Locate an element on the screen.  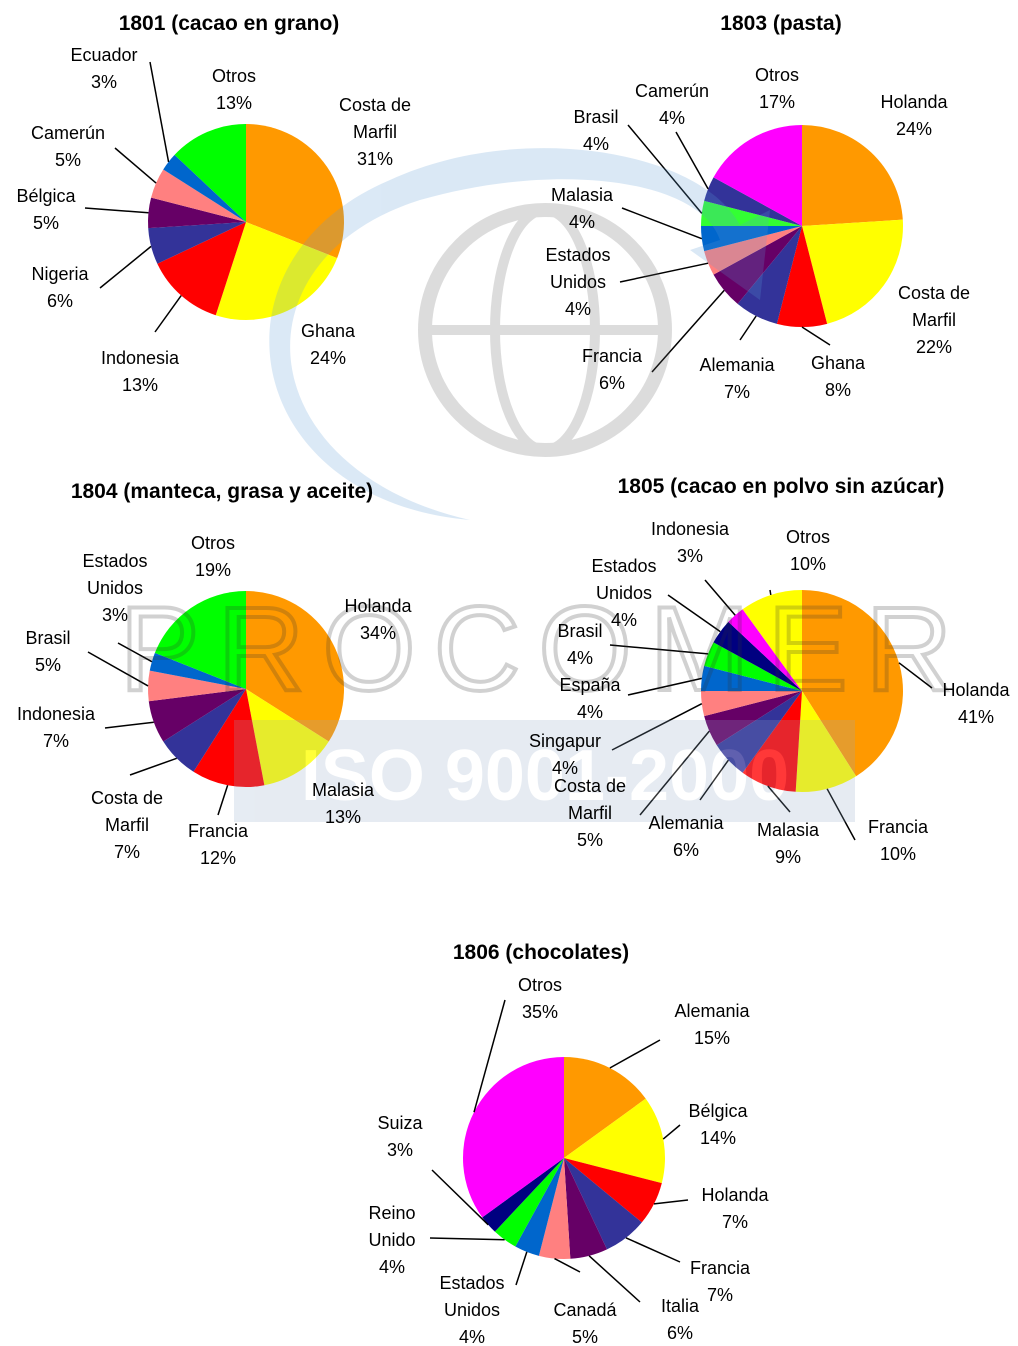
slice-value: 10% is located at coordinates (808, 564).